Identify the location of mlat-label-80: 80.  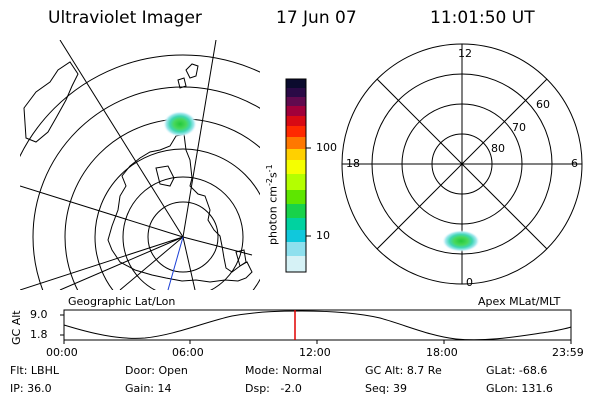
(498, 148).